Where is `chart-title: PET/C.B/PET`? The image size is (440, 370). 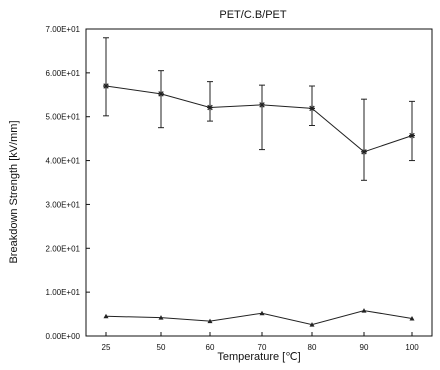
chart-title: PET/C.B/PET is located at coordinates (253, 15).